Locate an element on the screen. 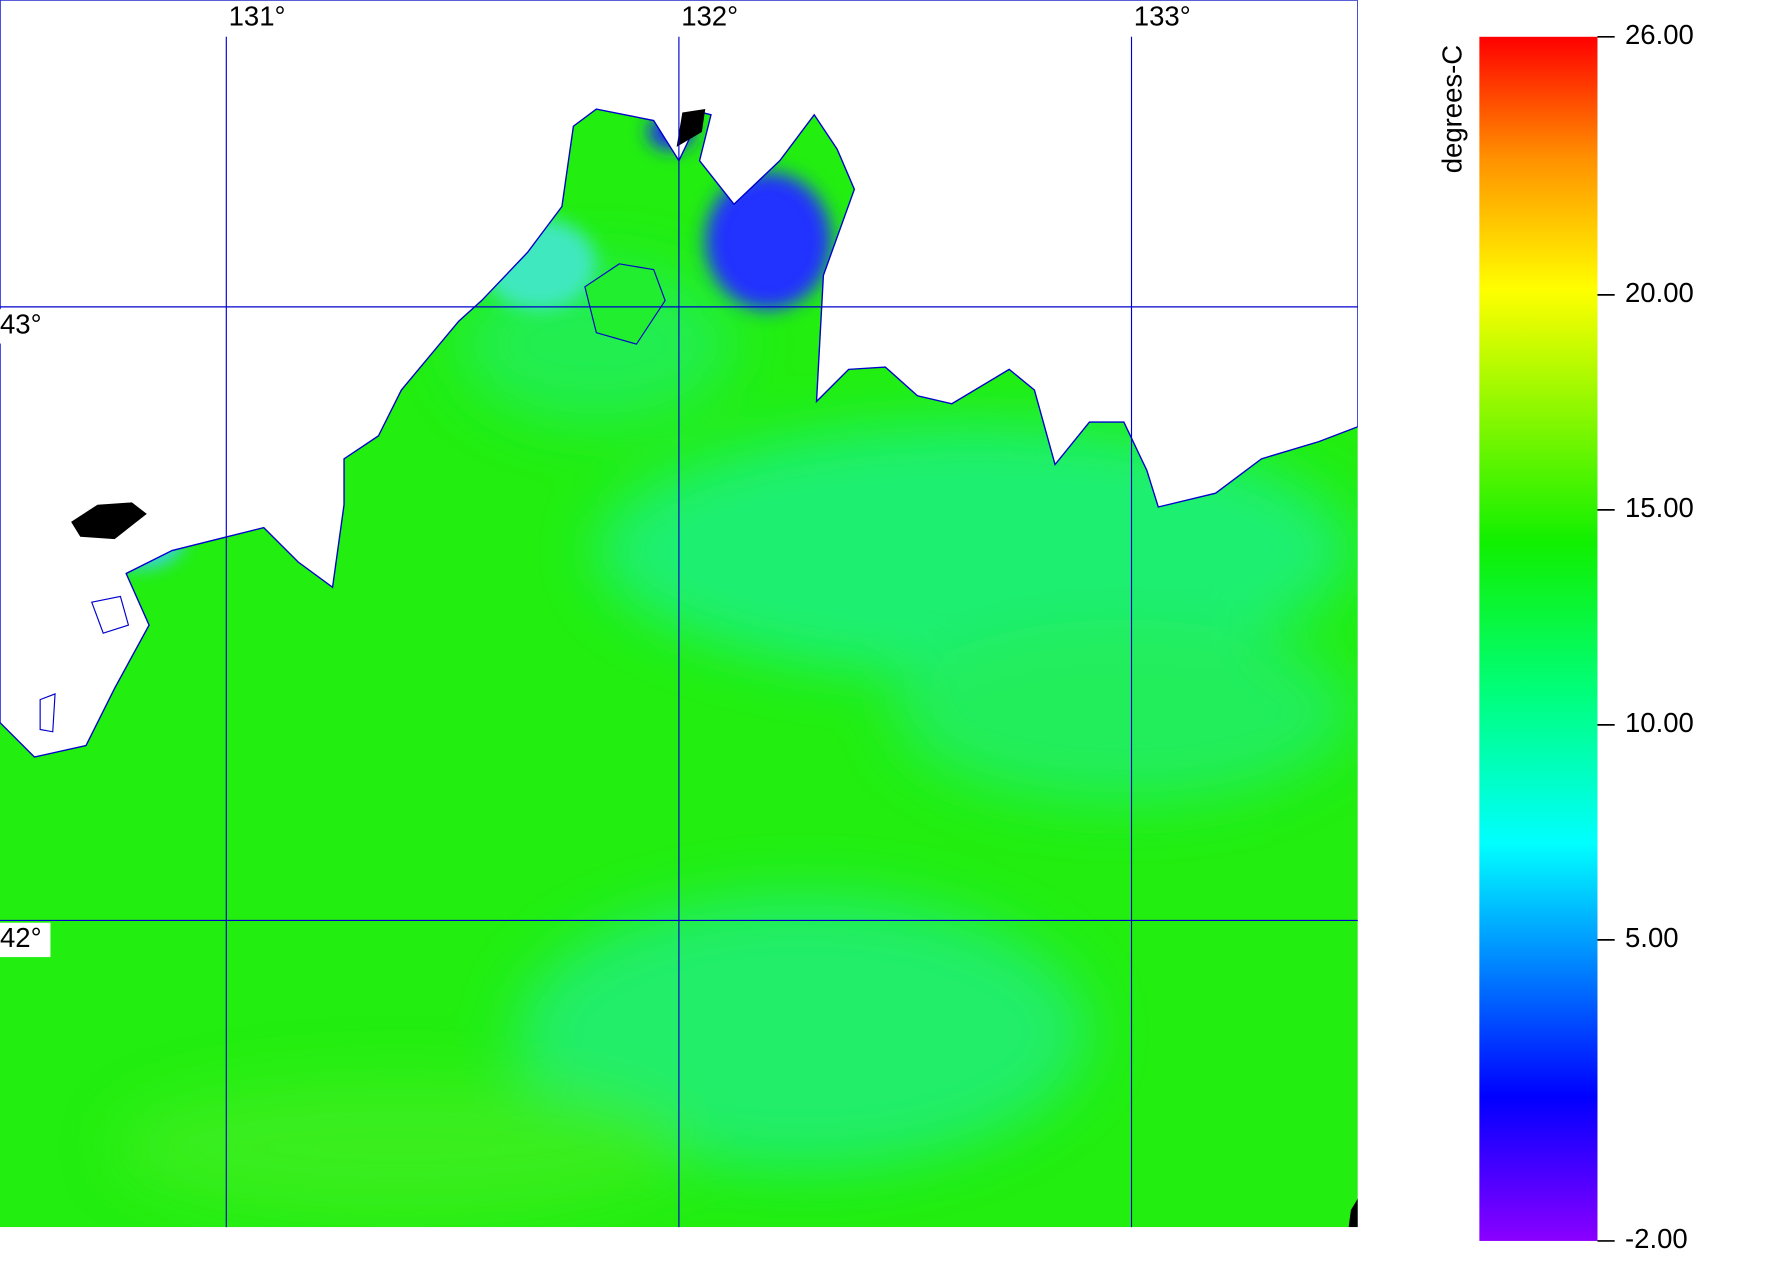 This screenshot has width=1789, height=1277. colorbar-tick-label: 10.00 is located at coordinates (1659, 722).